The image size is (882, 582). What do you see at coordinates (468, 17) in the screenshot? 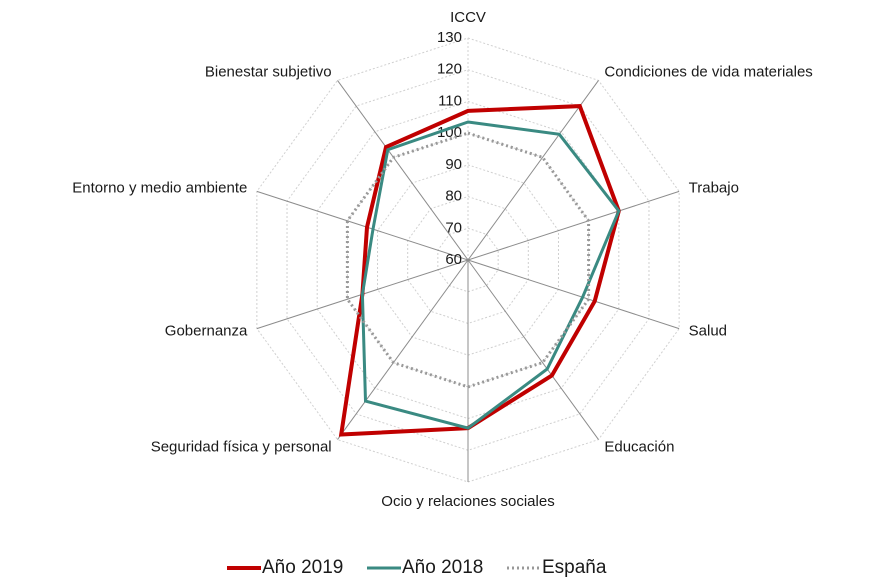
I see `category-label: ICCV` at bounding box center [468, 17].